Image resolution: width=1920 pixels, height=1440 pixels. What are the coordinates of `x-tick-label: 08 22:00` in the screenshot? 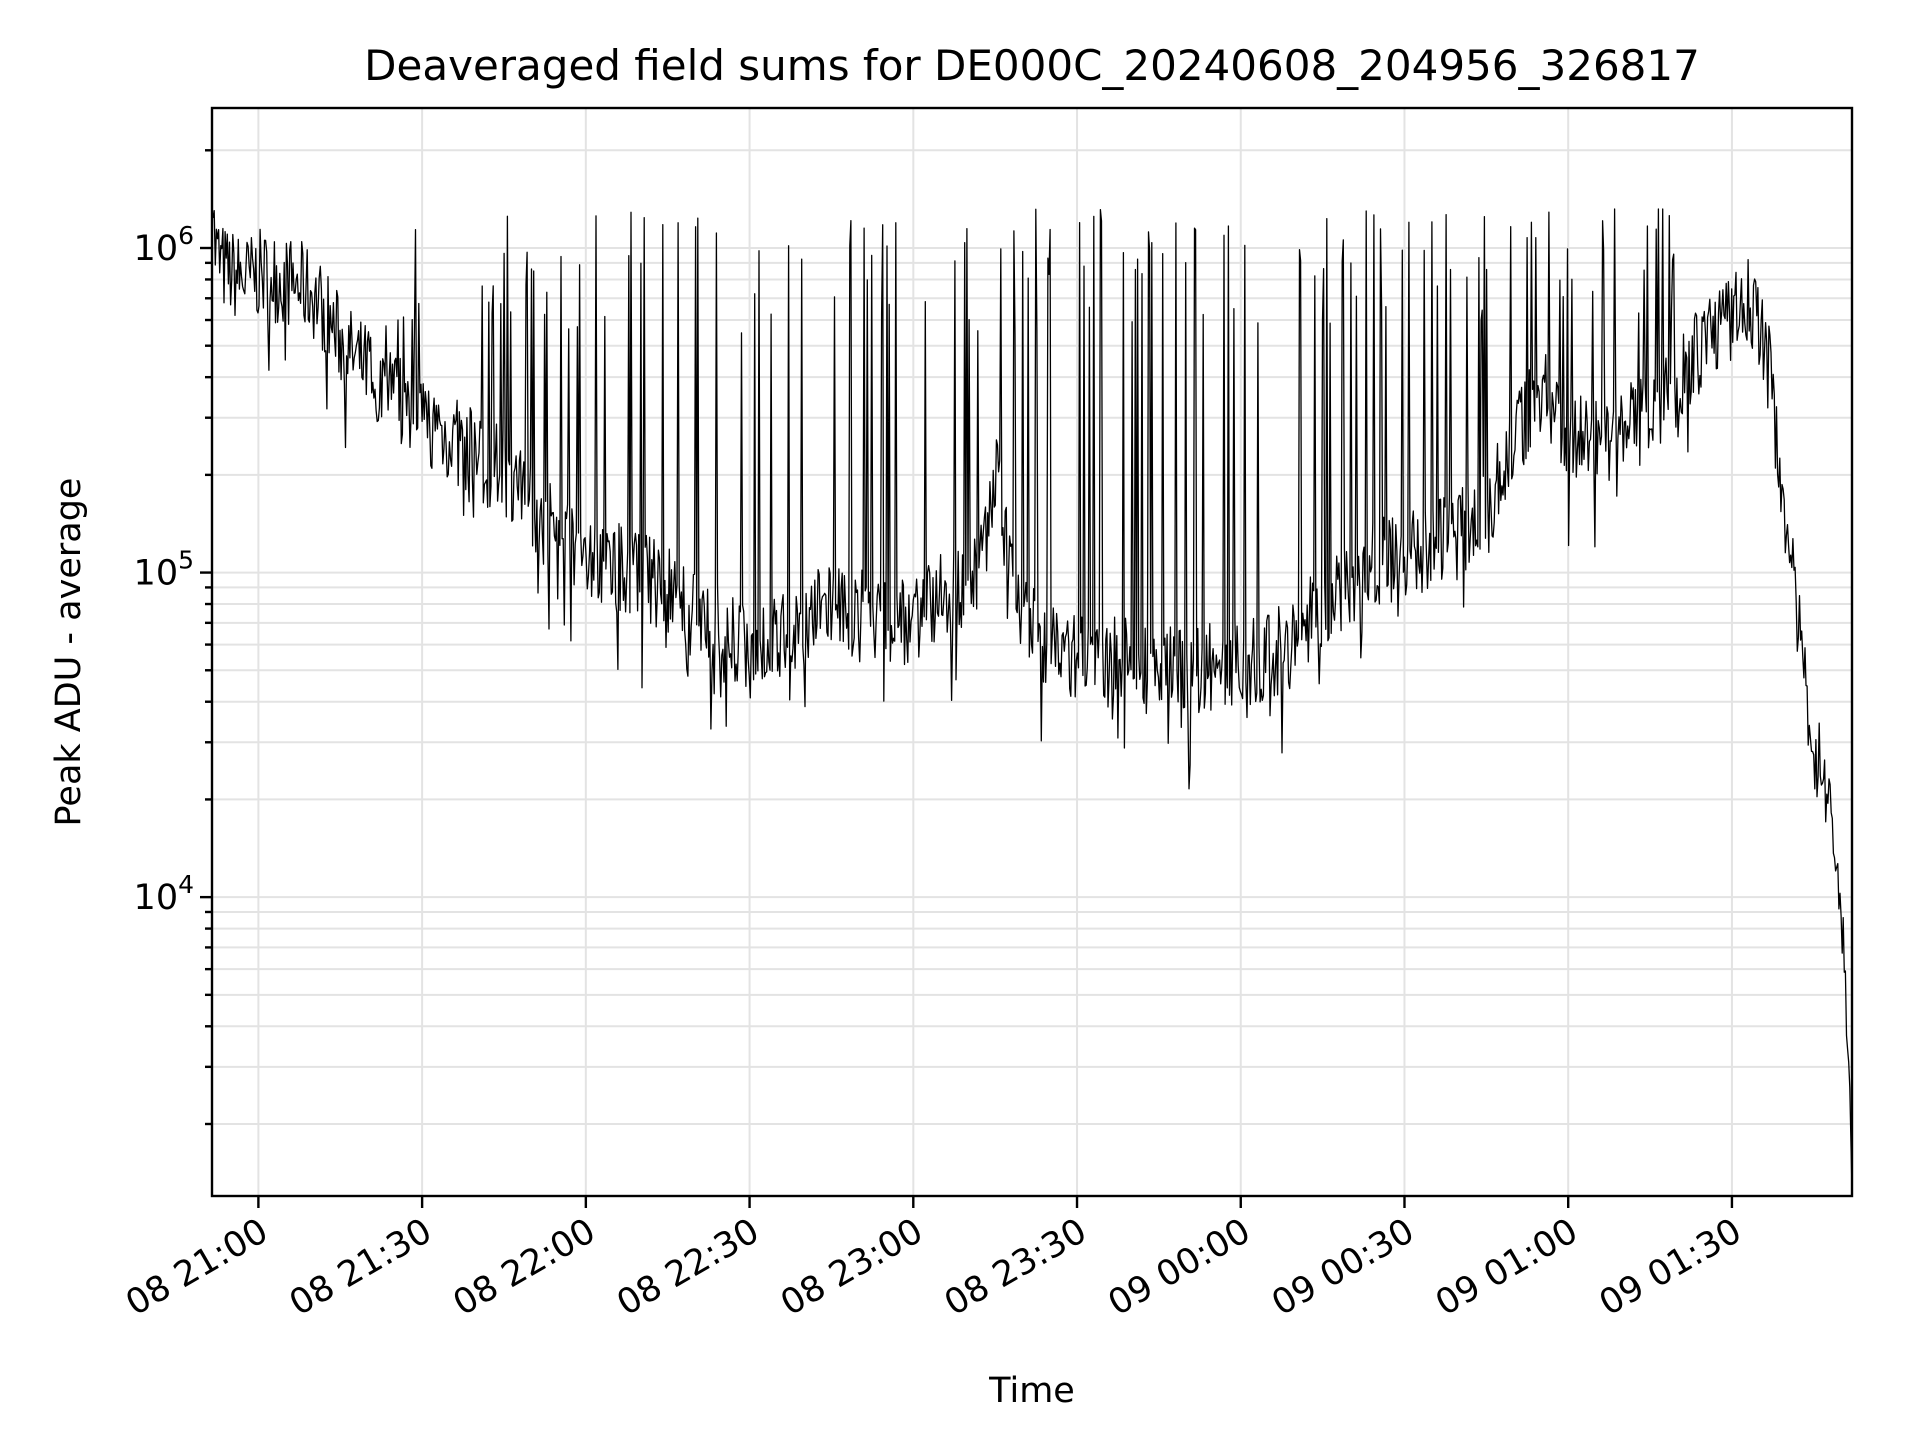 It's located at (525, 1267).